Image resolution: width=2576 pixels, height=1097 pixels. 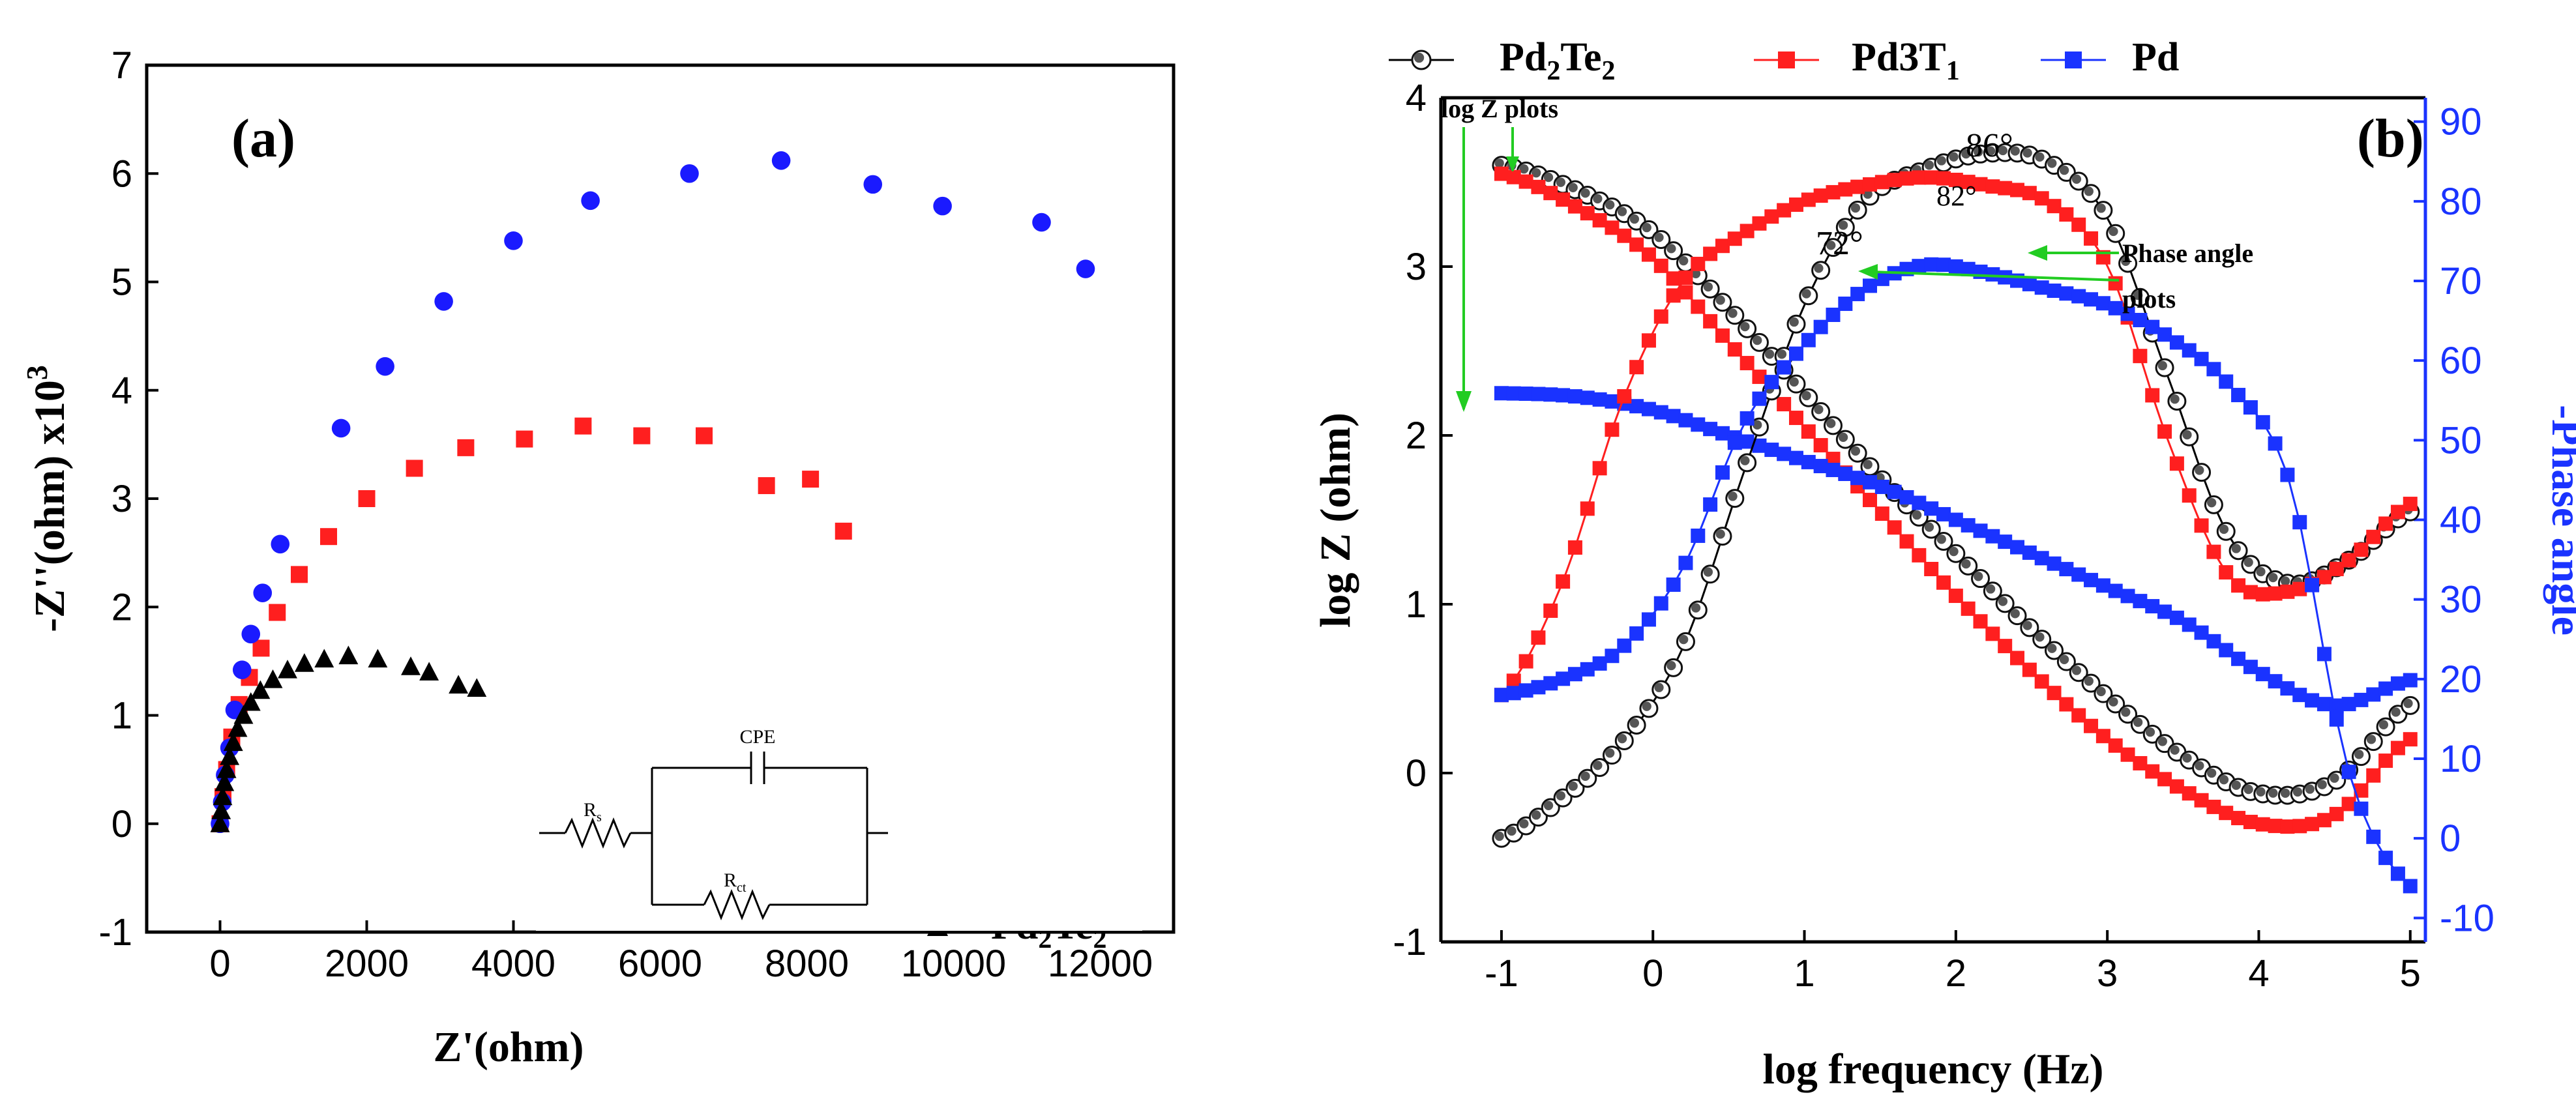 I want to click on panel-a-y-axis-label: -Z''(ohm) x103, so click(x=47, y=498).